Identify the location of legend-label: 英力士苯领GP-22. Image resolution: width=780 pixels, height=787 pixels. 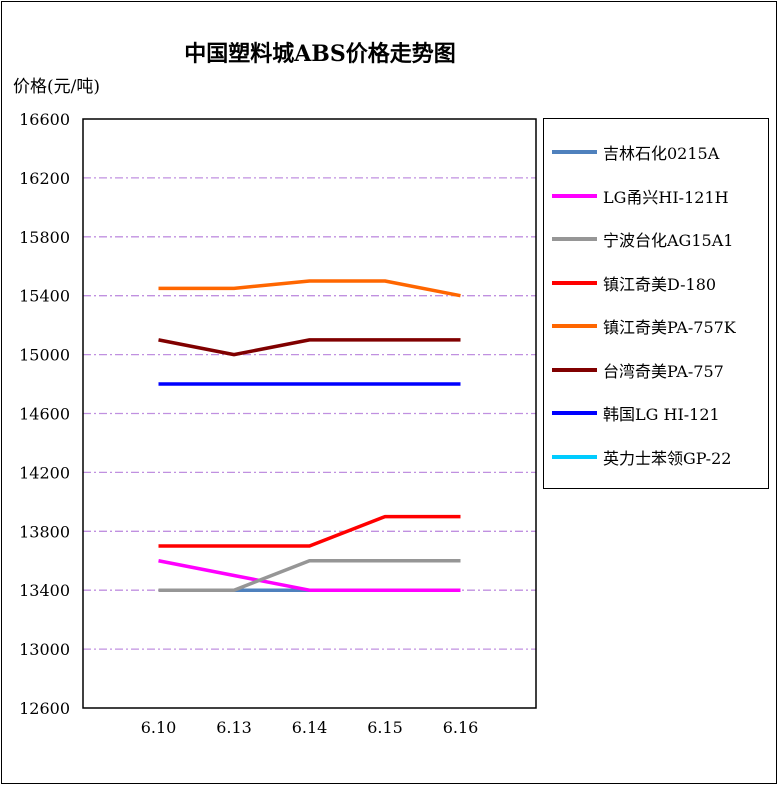
(667, 458).